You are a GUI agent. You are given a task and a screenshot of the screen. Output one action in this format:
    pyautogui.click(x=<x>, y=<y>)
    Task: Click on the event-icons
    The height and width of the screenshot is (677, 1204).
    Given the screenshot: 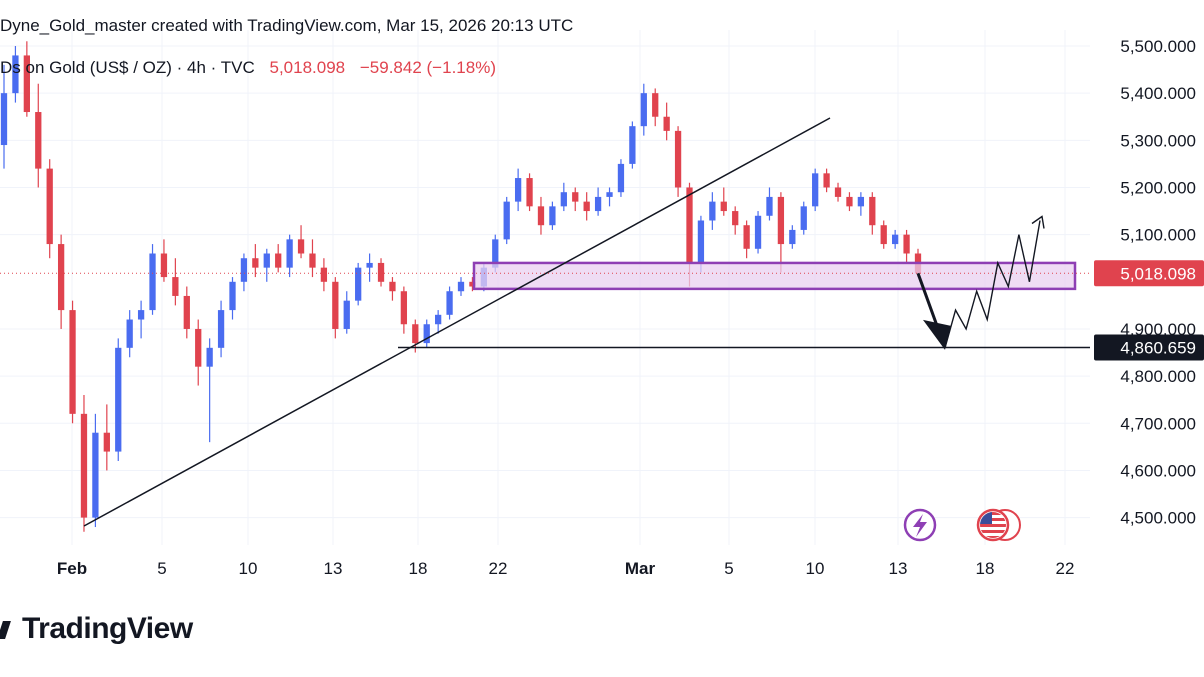 What is the action you would take?
    pyautogui.click(x=962, y=525)
    